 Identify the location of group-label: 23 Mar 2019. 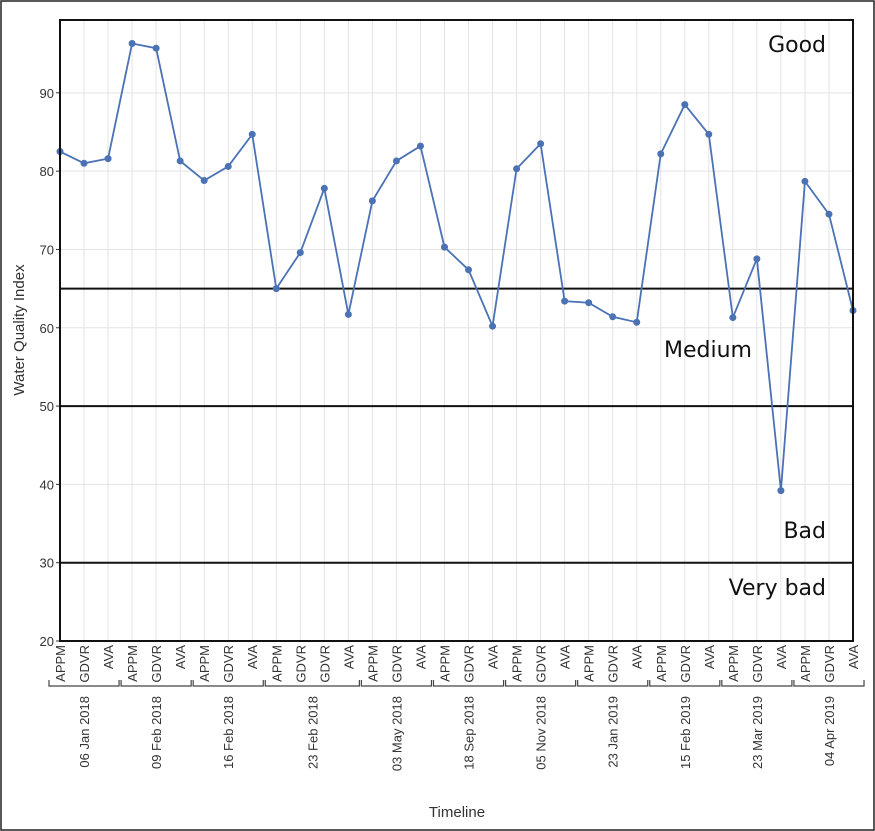
(757, 732).